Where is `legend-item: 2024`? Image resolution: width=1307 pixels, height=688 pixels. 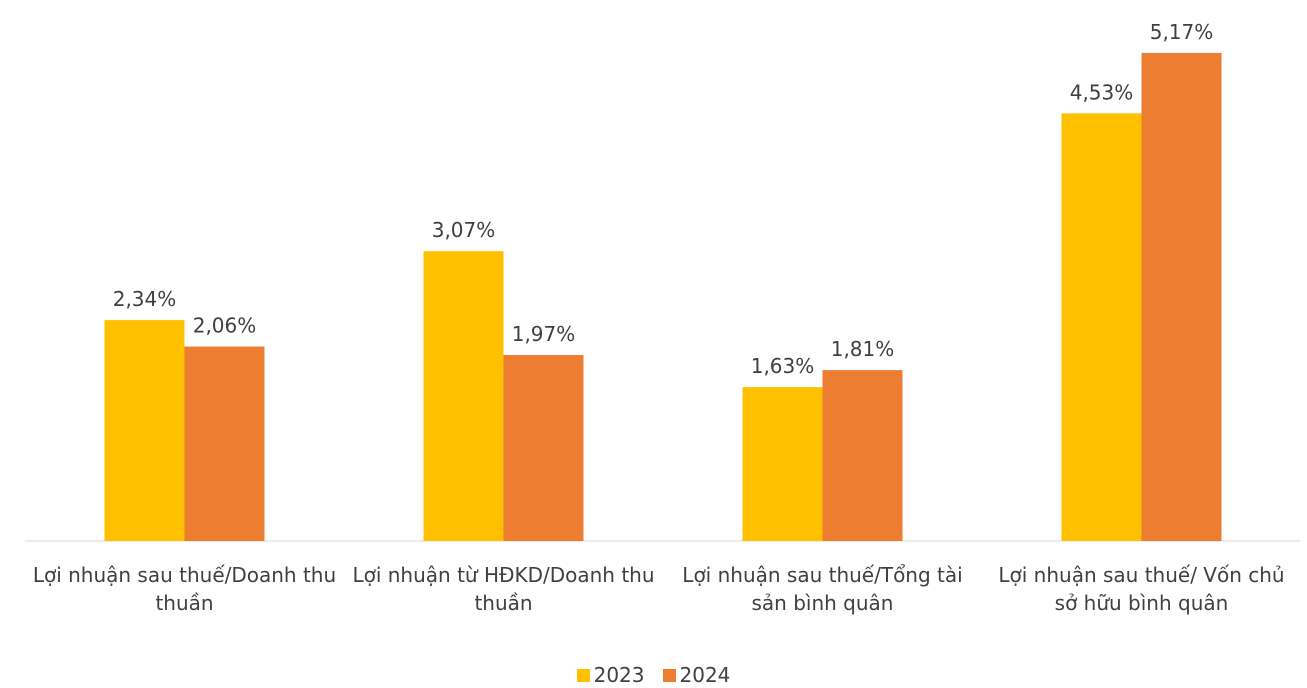
legend-item: 2024 is located at coordinates (696, 675).